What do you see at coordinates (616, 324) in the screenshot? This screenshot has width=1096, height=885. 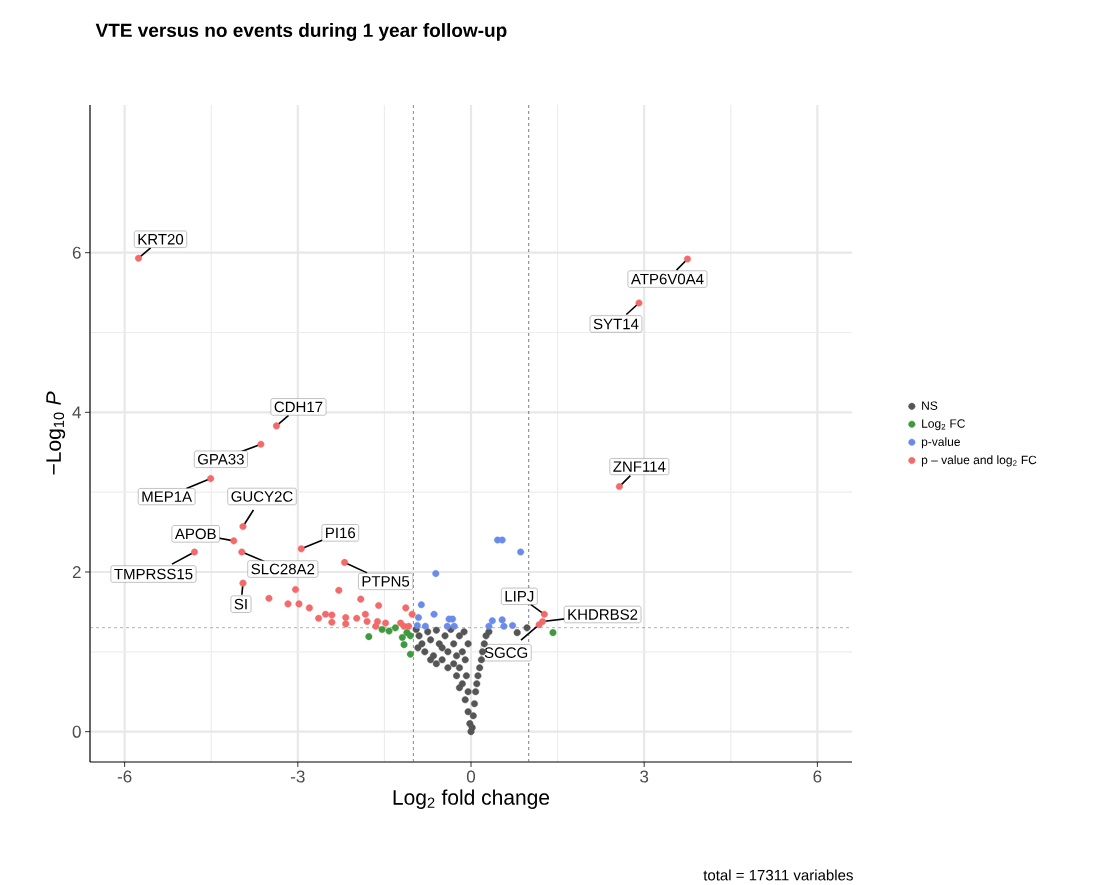 I see `annotation: SYT14` at bounding box center [616, 324].